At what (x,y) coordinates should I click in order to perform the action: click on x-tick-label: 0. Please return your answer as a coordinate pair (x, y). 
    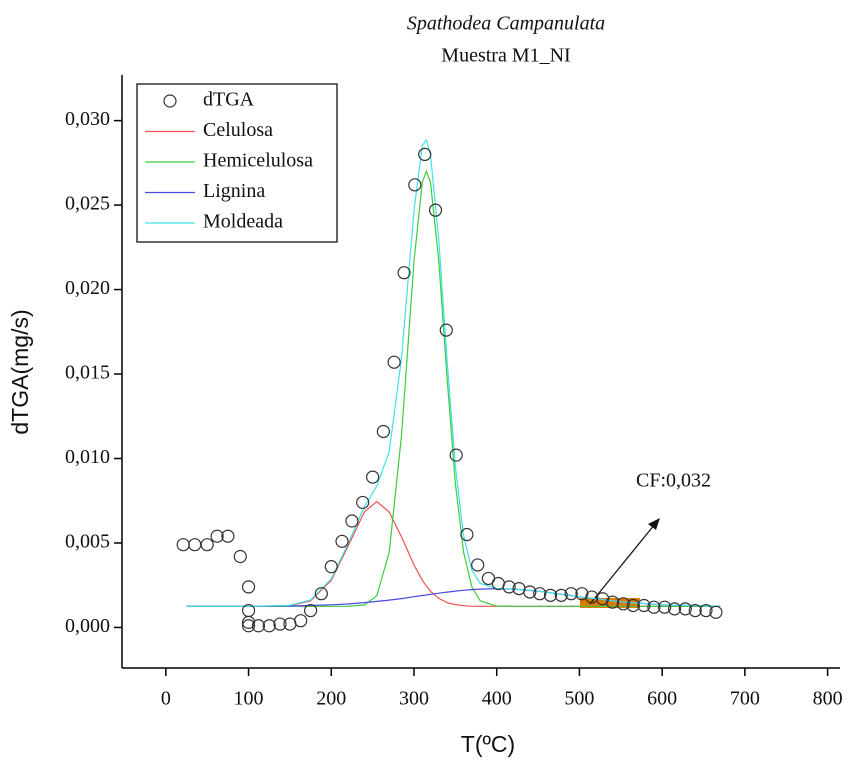
    Looking at the image, I should click on (166, 699).